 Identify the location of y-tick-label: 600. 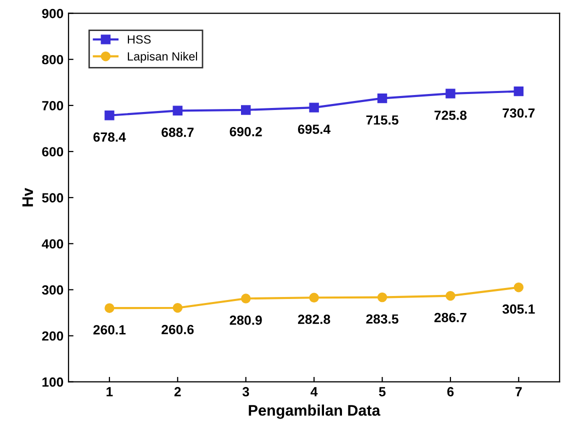
(53, 151).